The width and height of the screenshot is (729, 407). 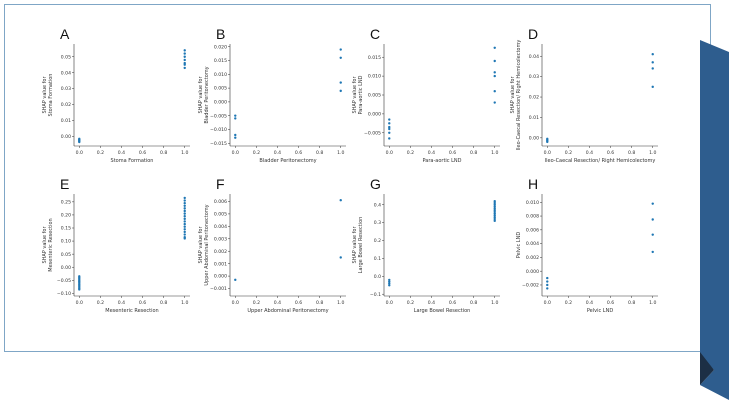 I want to click on y-tick-label: 0.25, so click(x=66, y=202).